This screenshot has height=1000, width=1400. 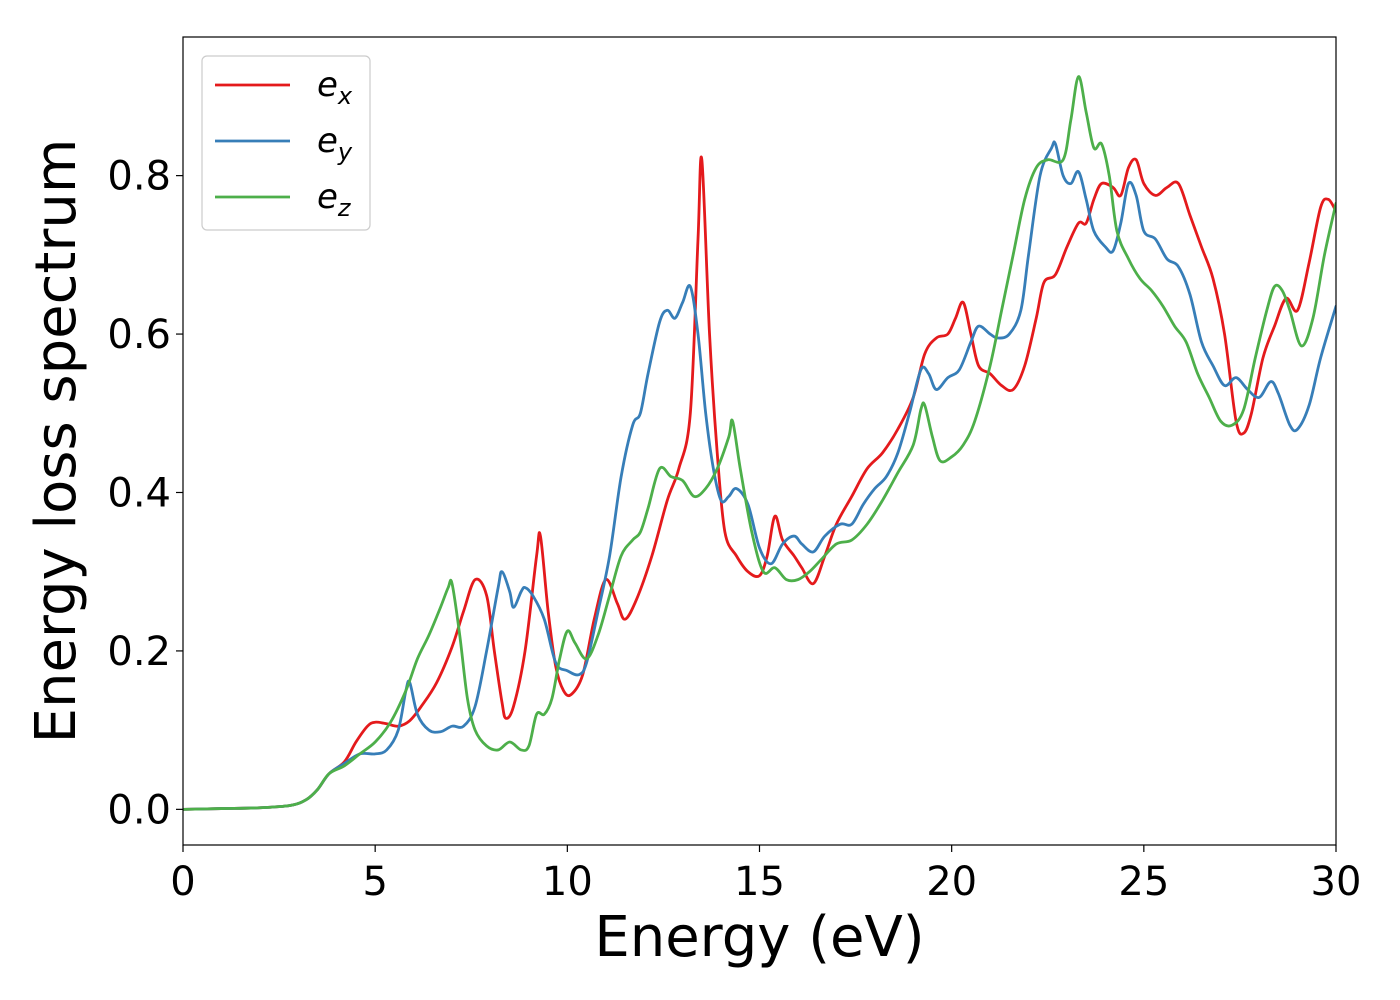 I want to click on x-tick-label: 0, so click(x=182, y=882).